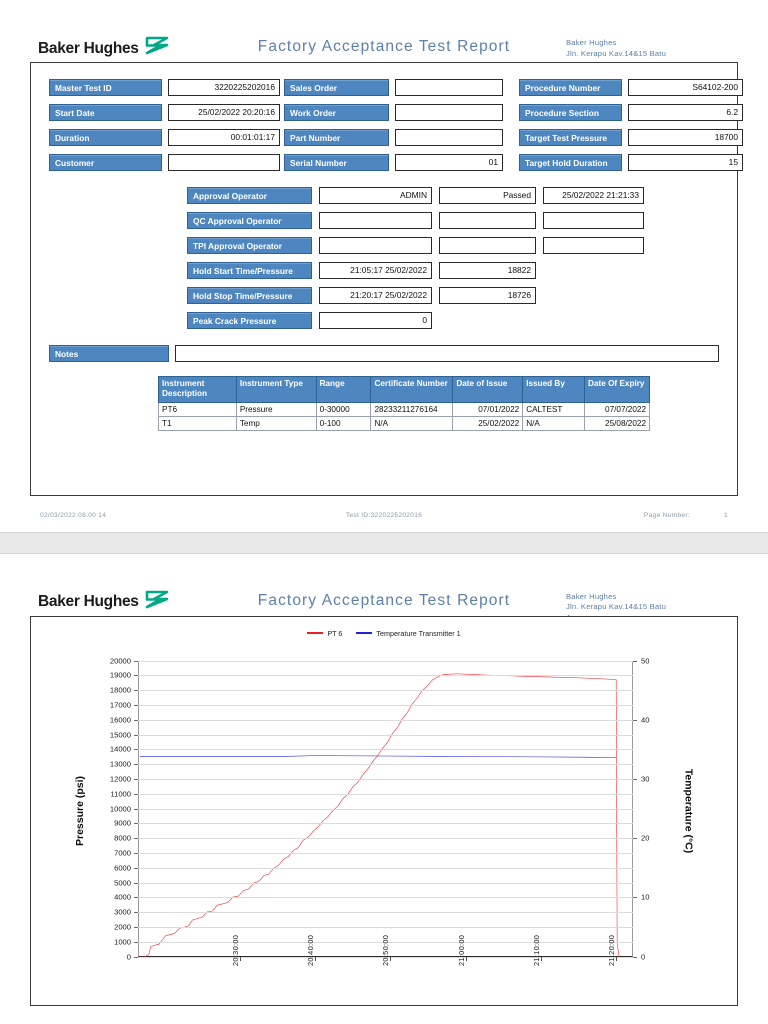  I want to click on y-axis-tick-label-left: 2000, so click(122, 927).